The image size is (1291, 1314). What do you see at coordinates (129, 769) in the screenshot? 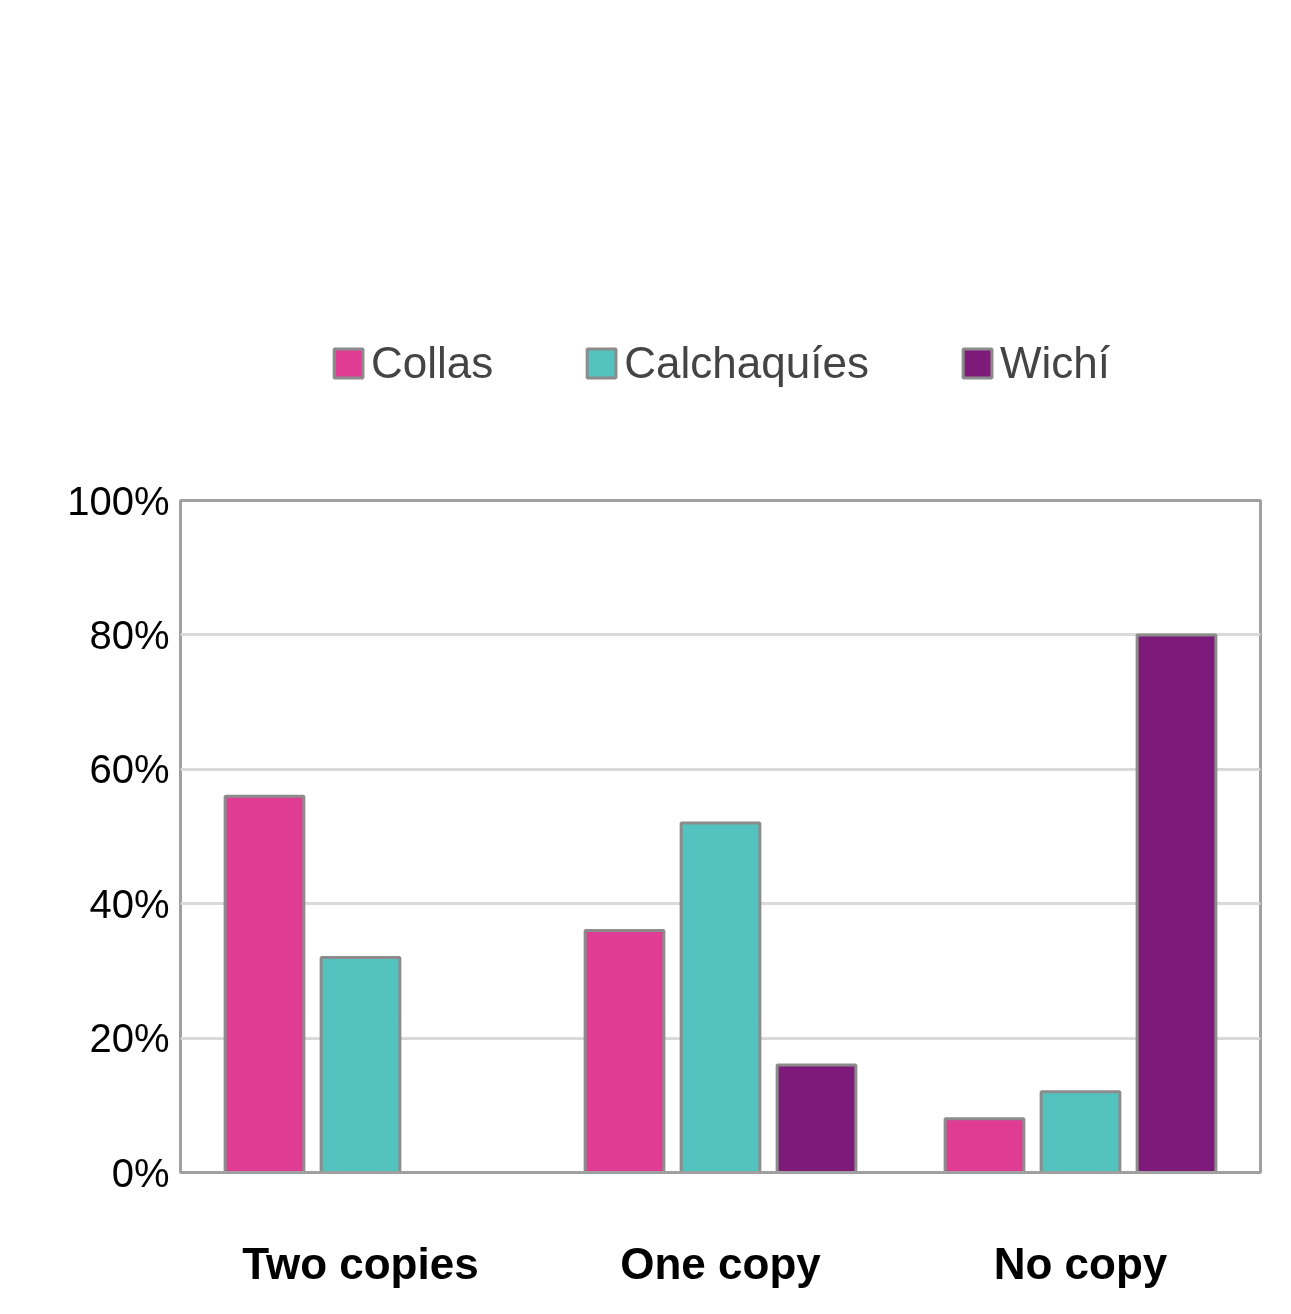
I see `y-tick-label: 60%` at bounding box center [129, 769].